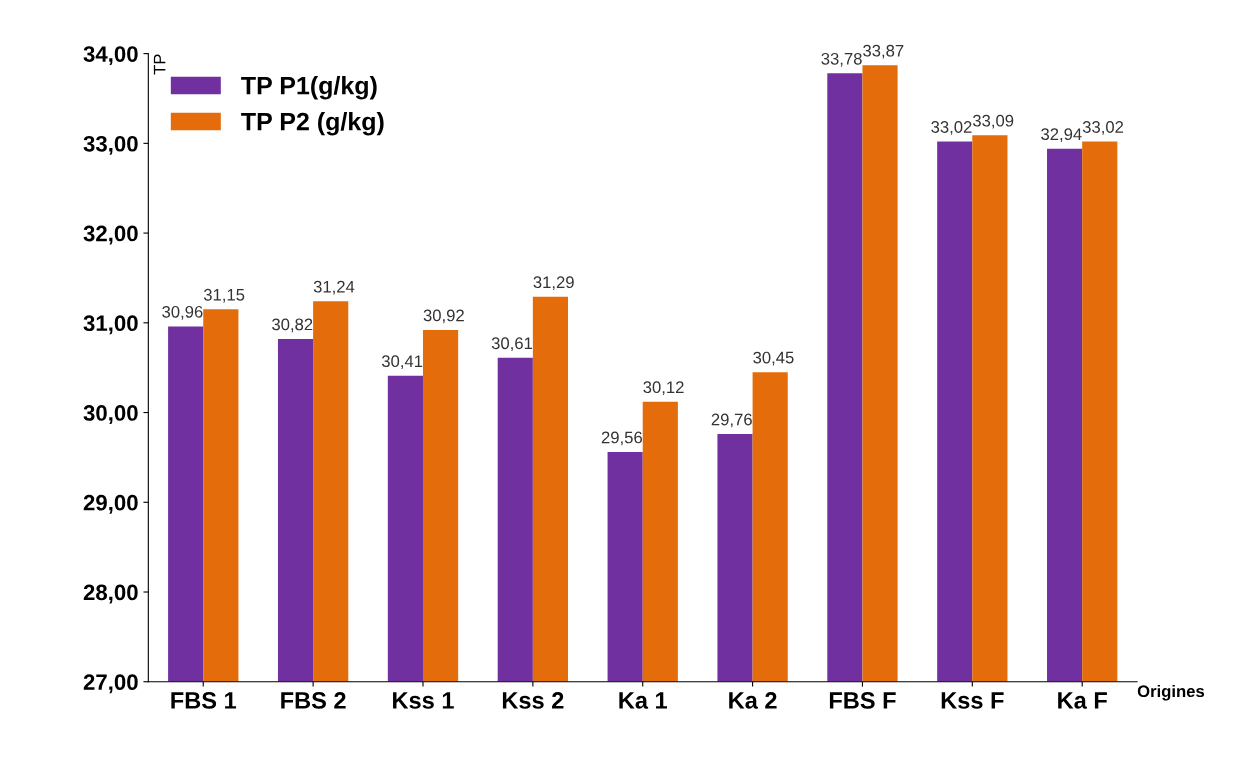 This screenshot has width=1236, height=766. What do you see at coordinates (110, 594) in the screenshot?
I see `y-tick-label: 28,00` at bounding box center [110, 594].